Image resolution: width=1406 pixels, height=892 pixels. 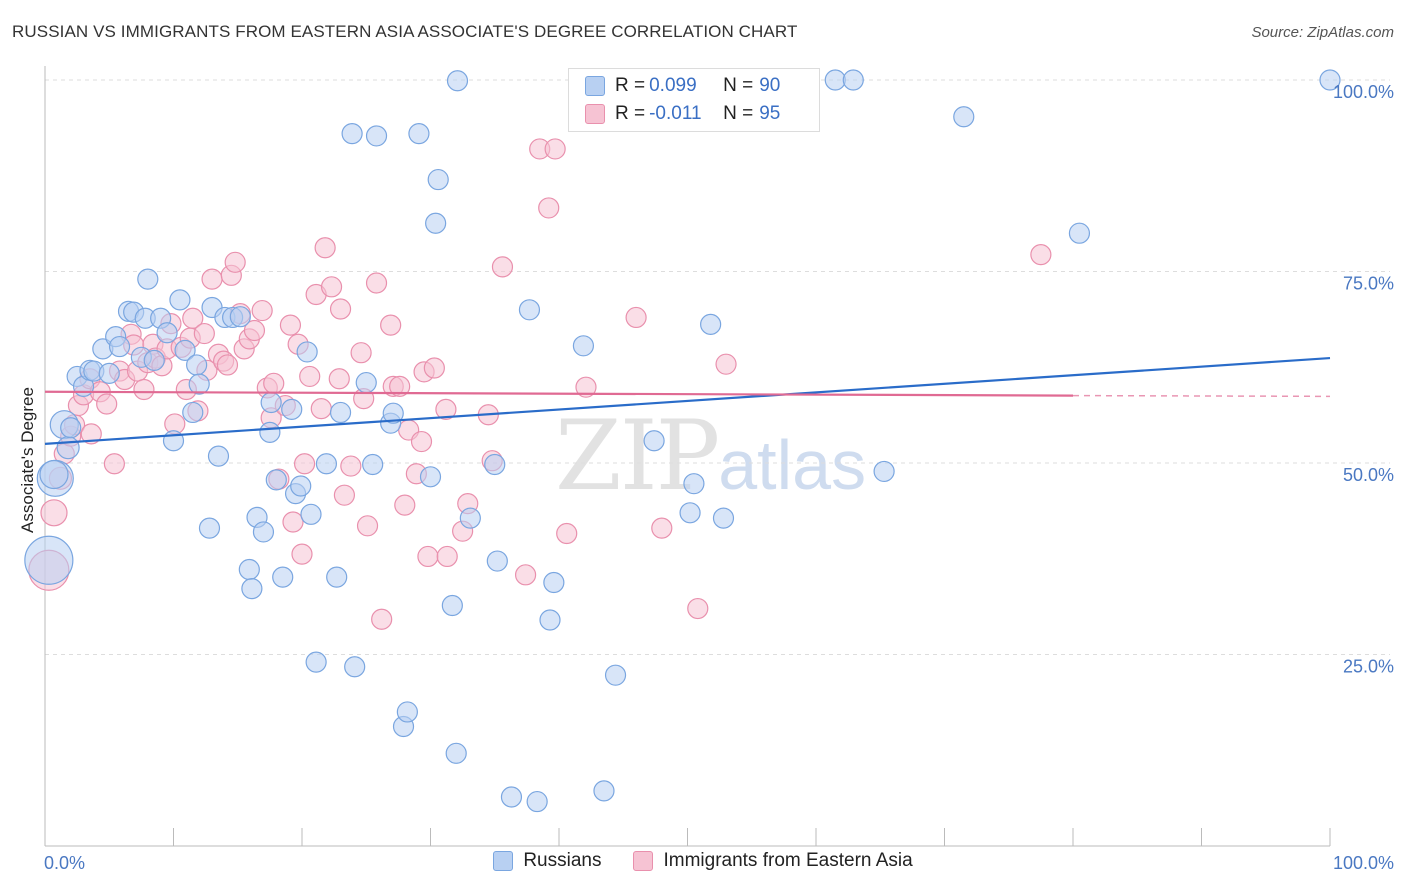 I want to click on y-tick-label: 100.0%, so click(x=1363, y=92).